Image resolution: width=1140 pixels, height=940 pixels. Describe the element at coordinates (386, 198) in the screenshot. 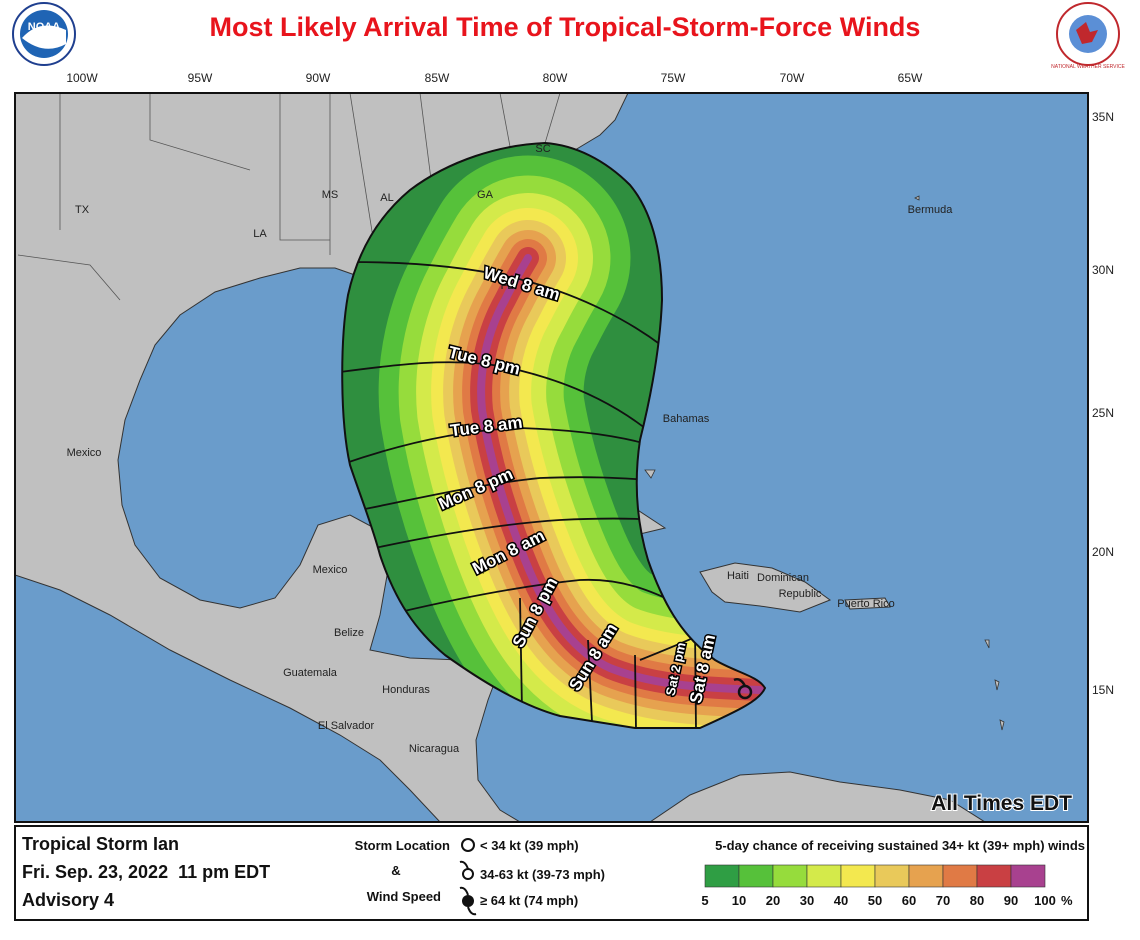

I see `map-label: AL` at that location.